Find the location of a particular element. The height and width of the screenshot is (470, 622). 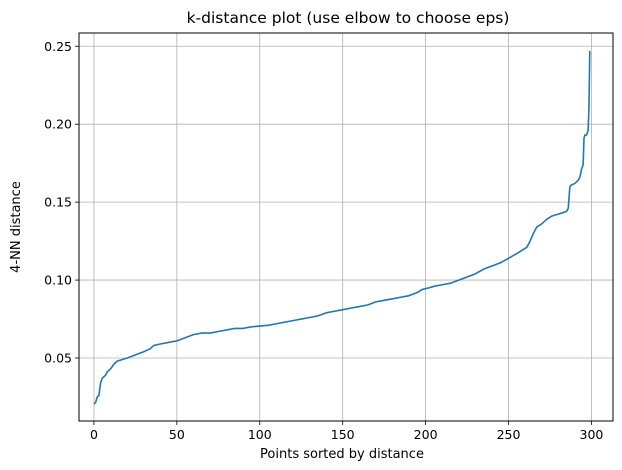

x-tick-label: 250 is located at coordinates (509, 434).